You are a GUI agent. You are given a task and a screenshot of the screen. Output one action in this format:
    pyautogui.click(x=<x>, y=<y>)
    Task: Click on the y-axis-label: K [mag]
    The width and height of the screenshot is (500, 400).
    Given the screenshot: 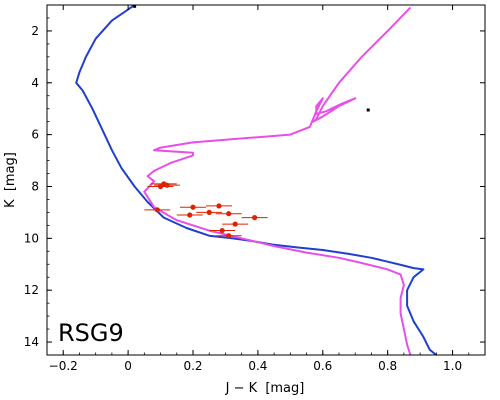 What is the action you would take?
    pyautogui.click(x=10, y=180)
    